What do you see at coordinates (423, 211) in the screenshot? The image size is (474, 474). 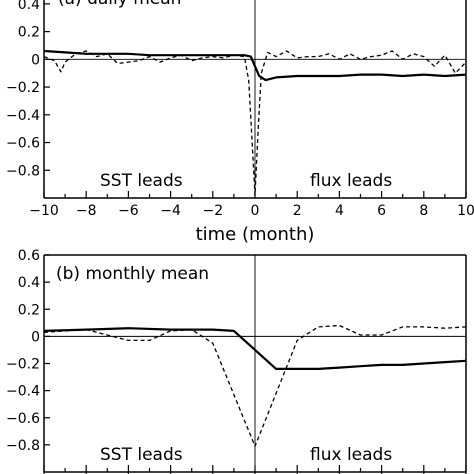 I see `panel-a-x-tick-label: 8` at bounding box center [423, 211].